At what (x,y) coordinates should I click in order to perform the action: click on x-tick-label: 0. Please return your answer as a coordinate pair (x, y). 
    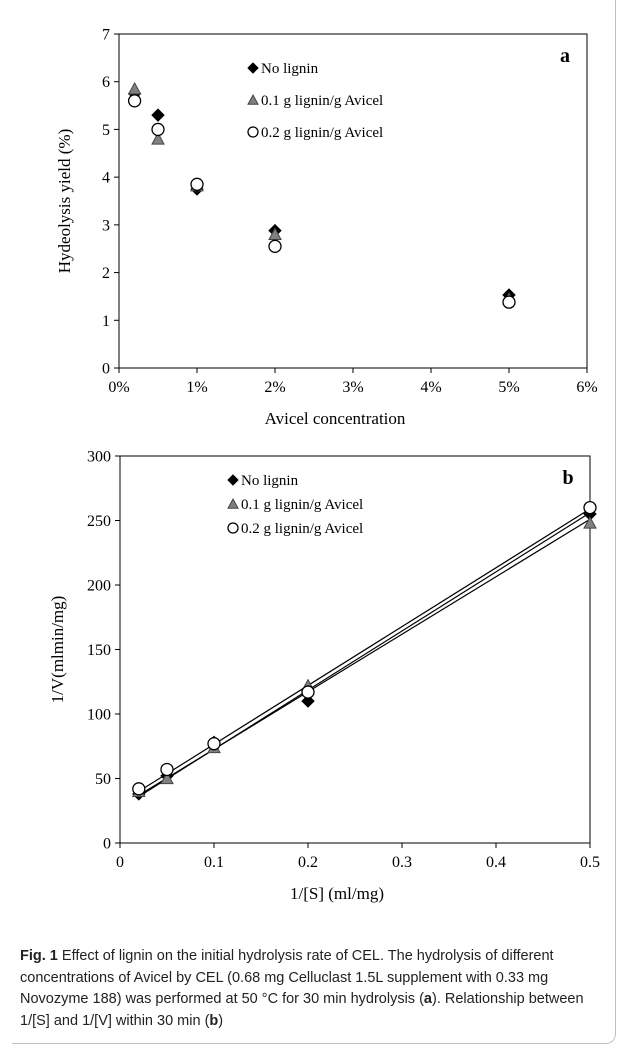
    Looking at the image, I should click on (120, 862).